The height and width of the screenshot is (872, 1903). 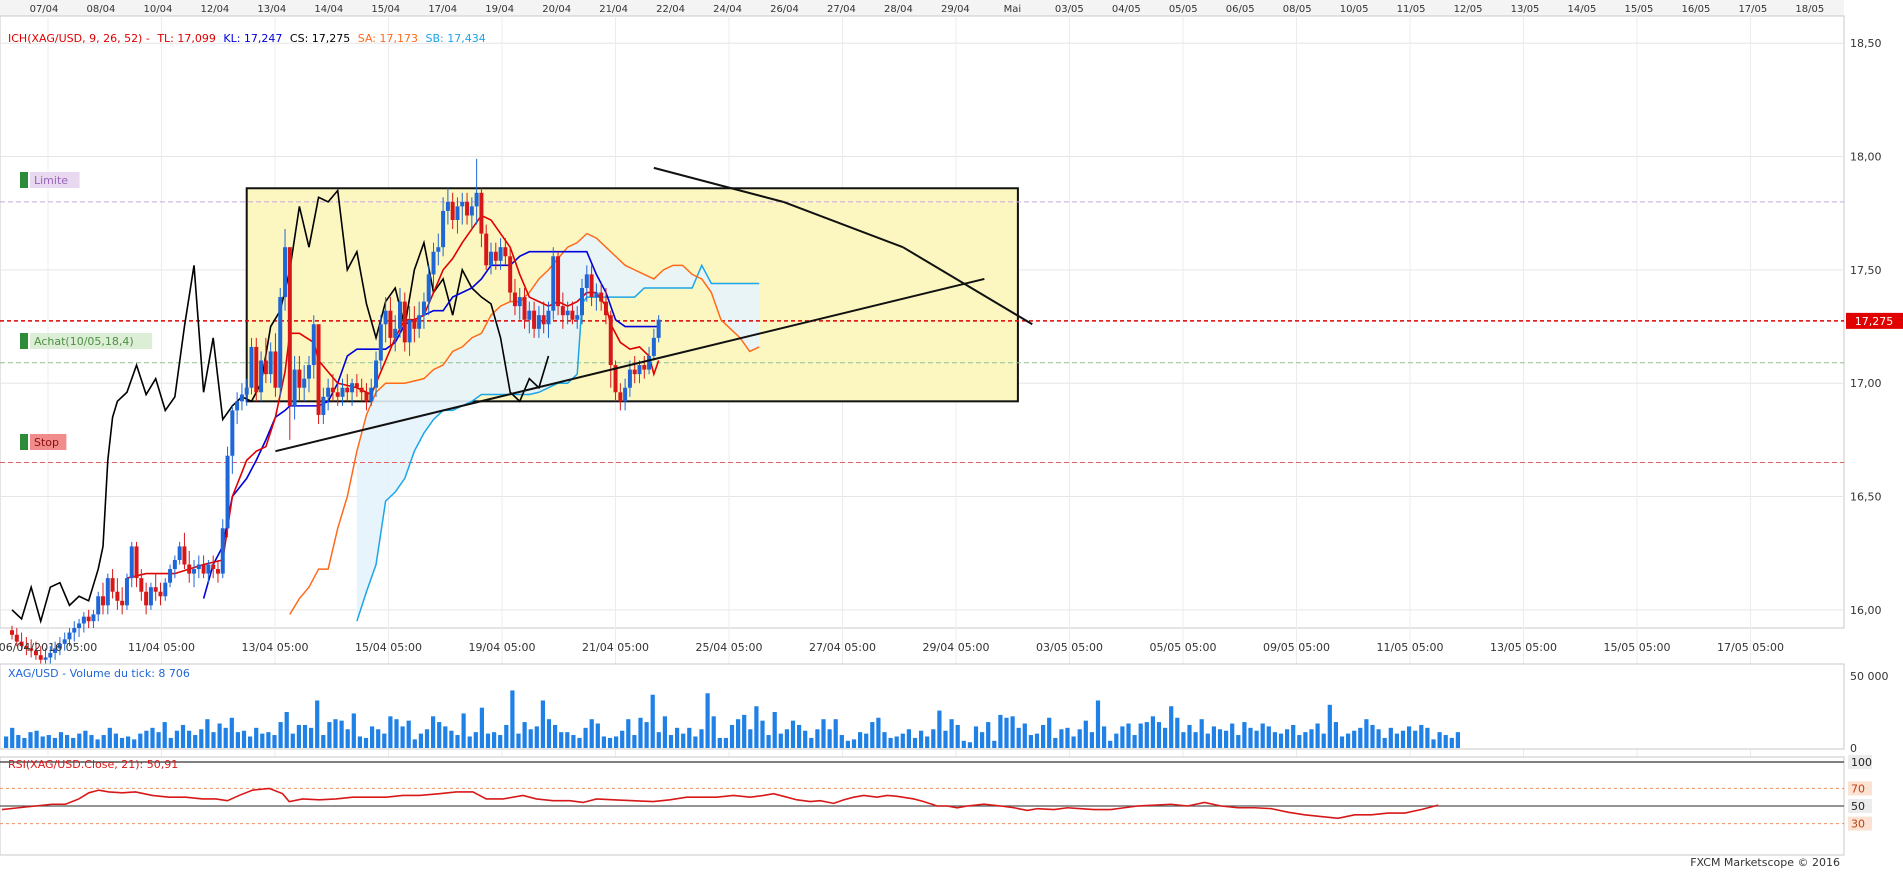 I want to click on rsi-tick-label: 100, so click(x=1861, y=762).